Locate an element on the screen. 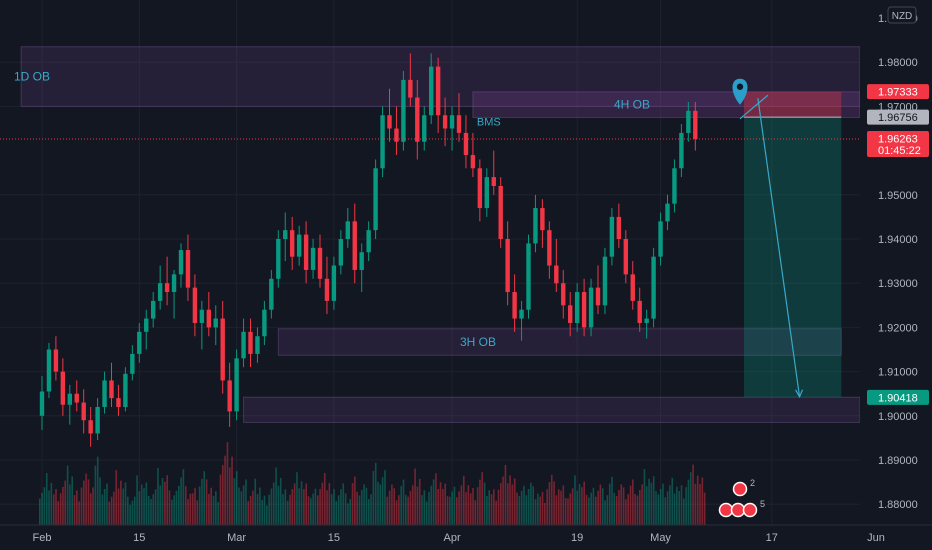 The width and height of the screenshot is (932, 550). zone-4h-ob is located at coordinates (666, 104).